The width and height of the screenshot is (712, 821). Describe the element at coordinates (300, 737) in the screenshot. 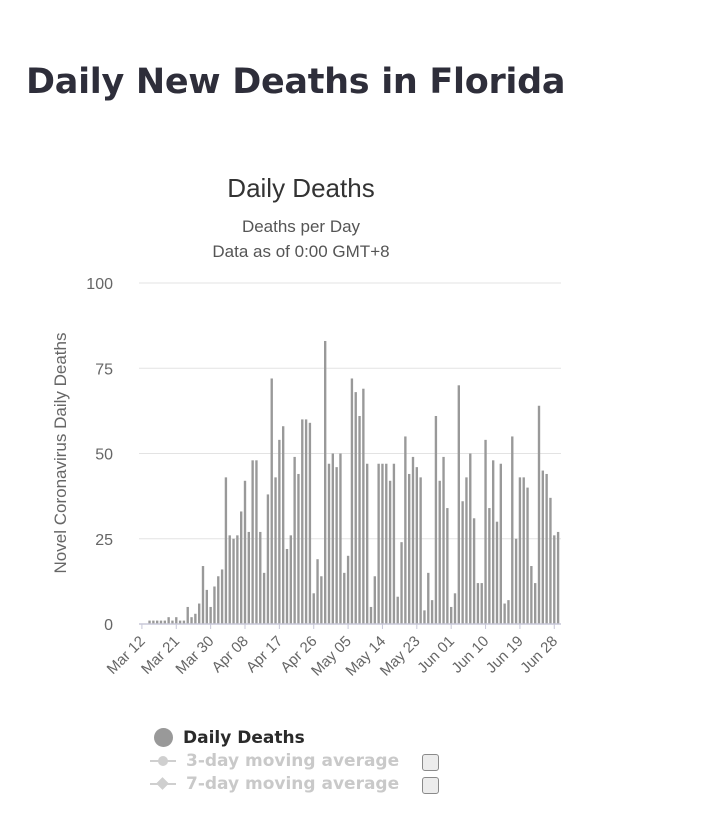

I see `legend-item-daily-deaths: Daily Deaths` at that location.